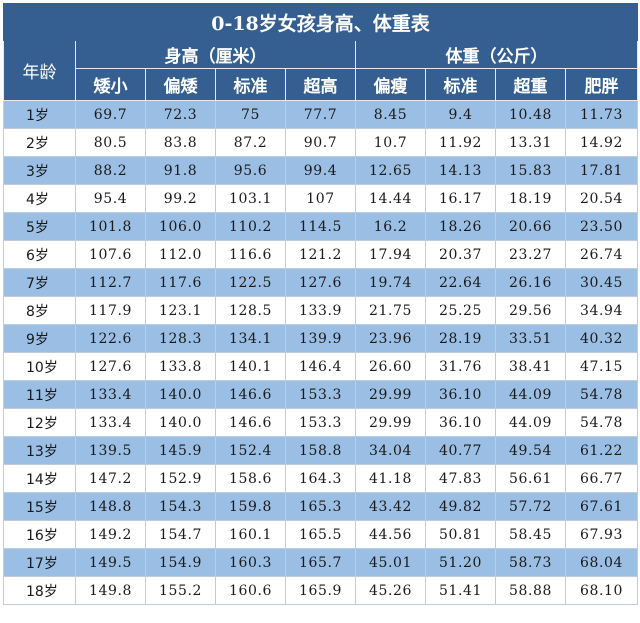 The image size is (640, 623). Describe the element at coordinates (39, 534) in the screenshot. I see `age-cell: 16岁` at that location.